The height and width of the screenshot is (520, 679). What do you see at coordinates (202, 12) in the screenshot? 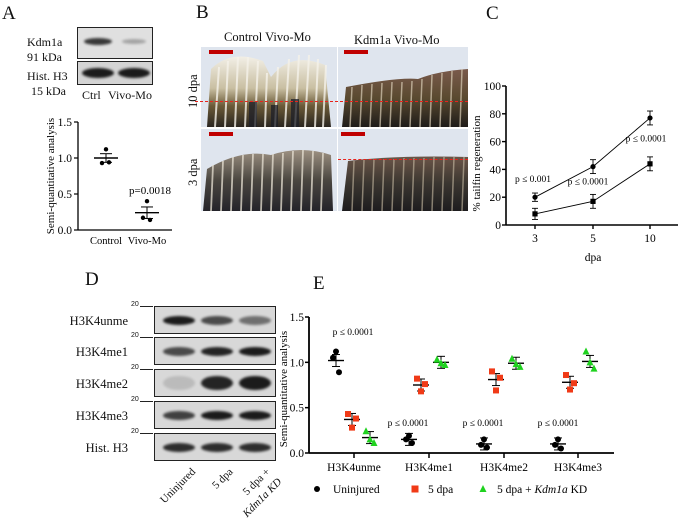
I see `panel-b-letter: B` at bounding box center [202, 12].